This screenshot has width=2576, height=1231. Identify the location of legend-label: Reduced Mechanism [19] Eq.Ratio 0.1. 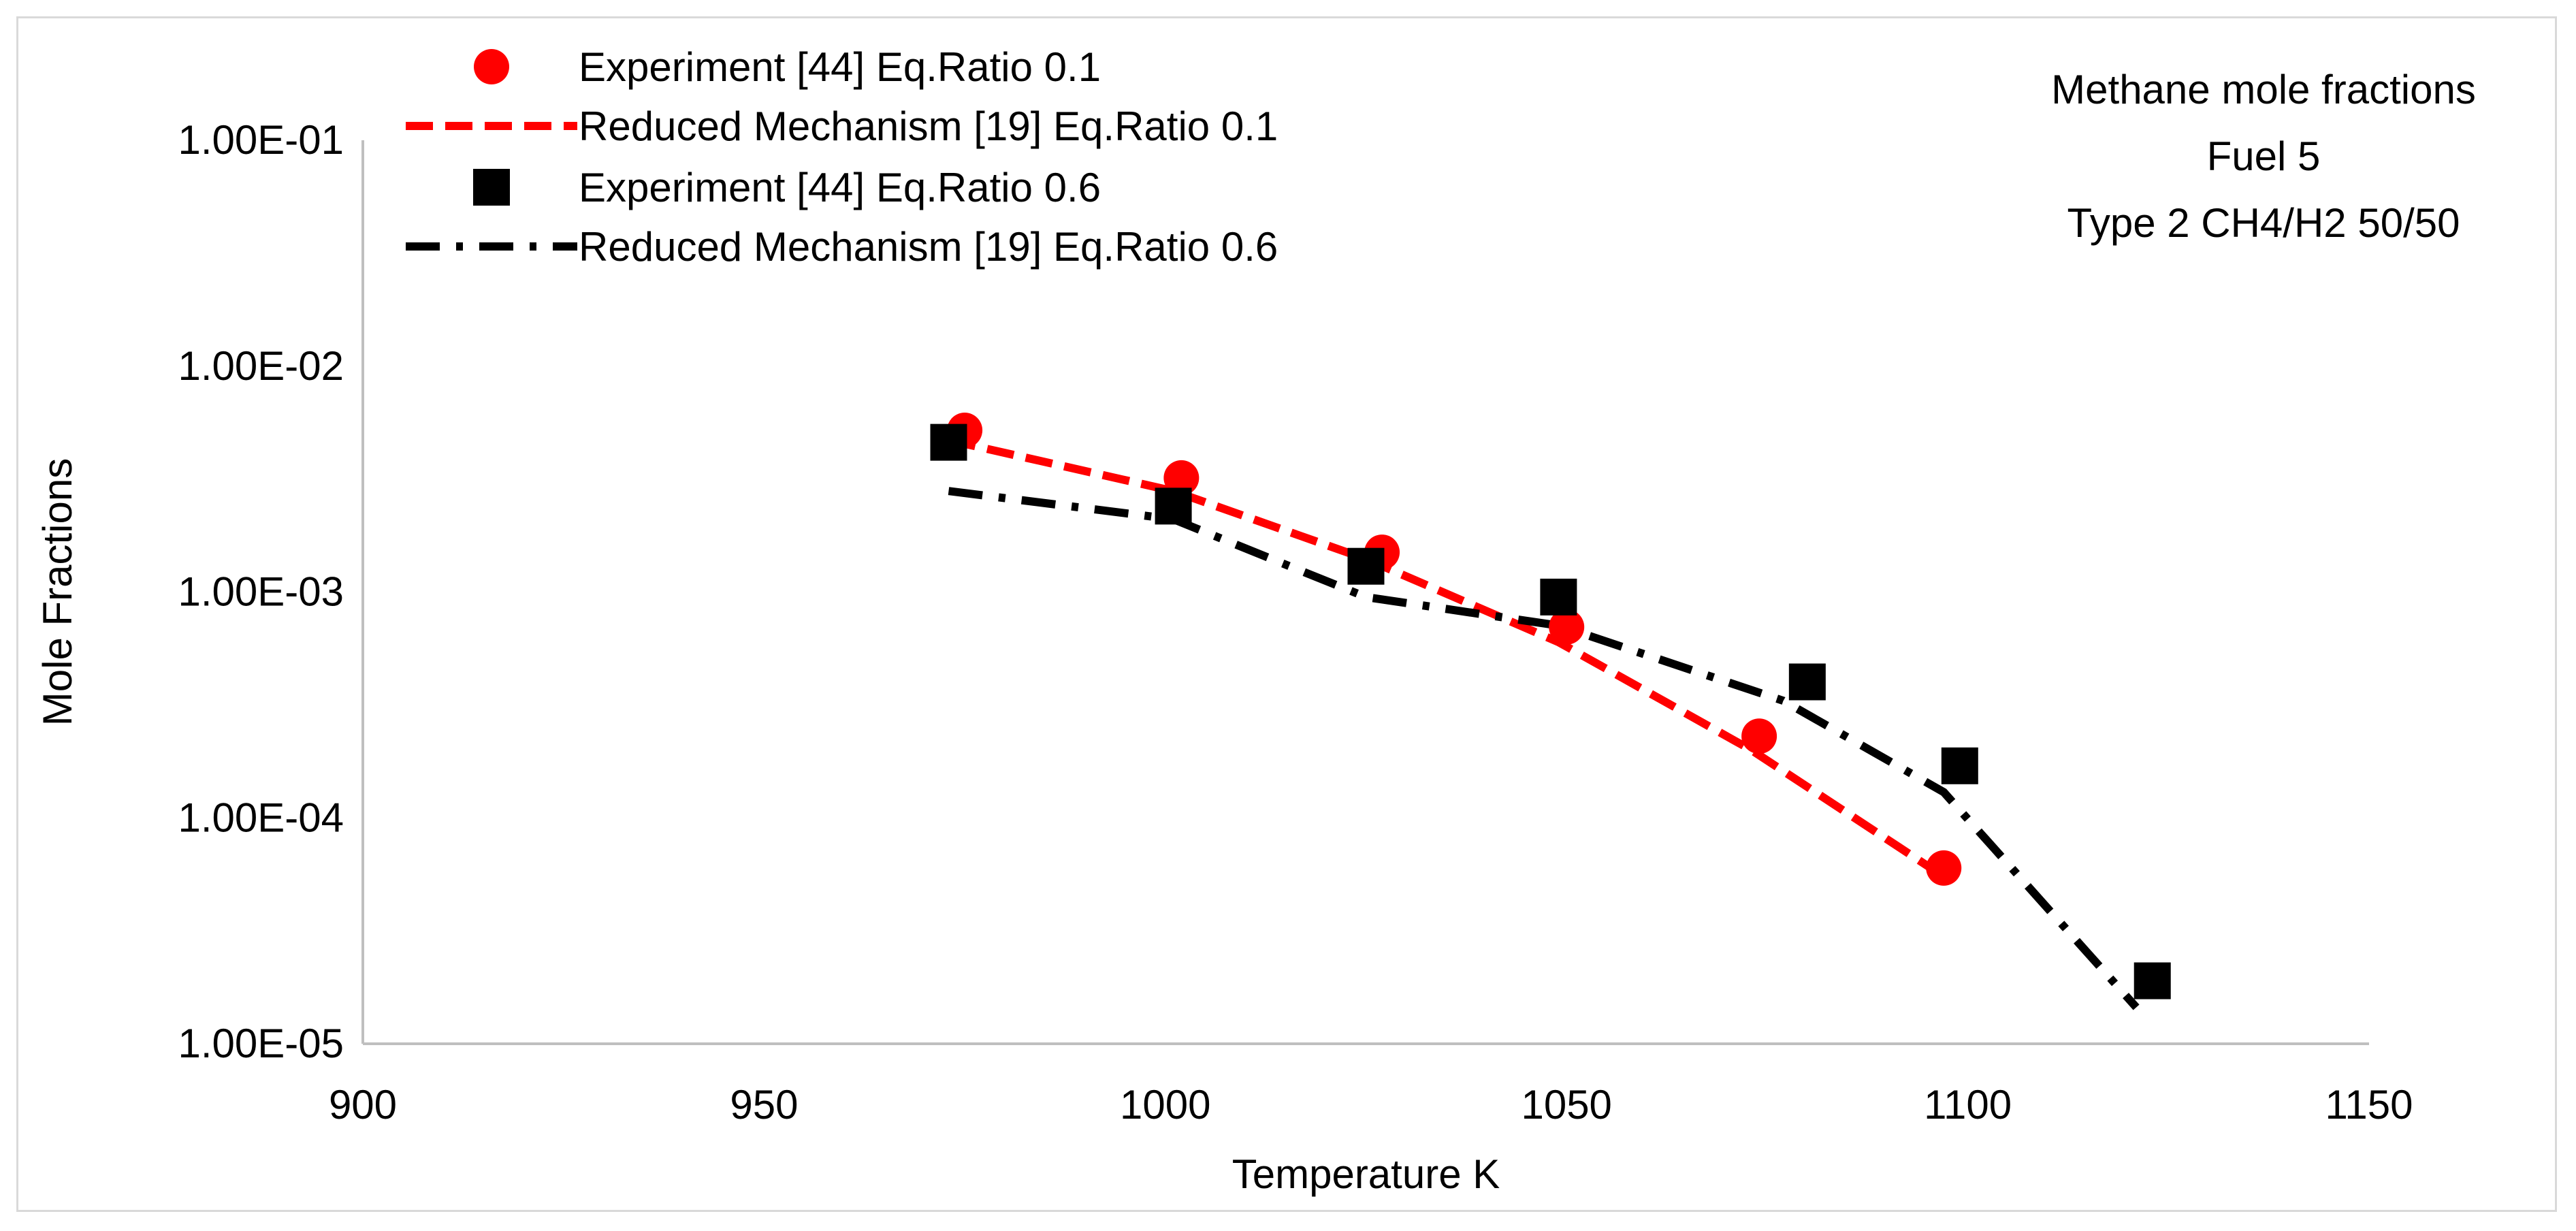
(928, 126).